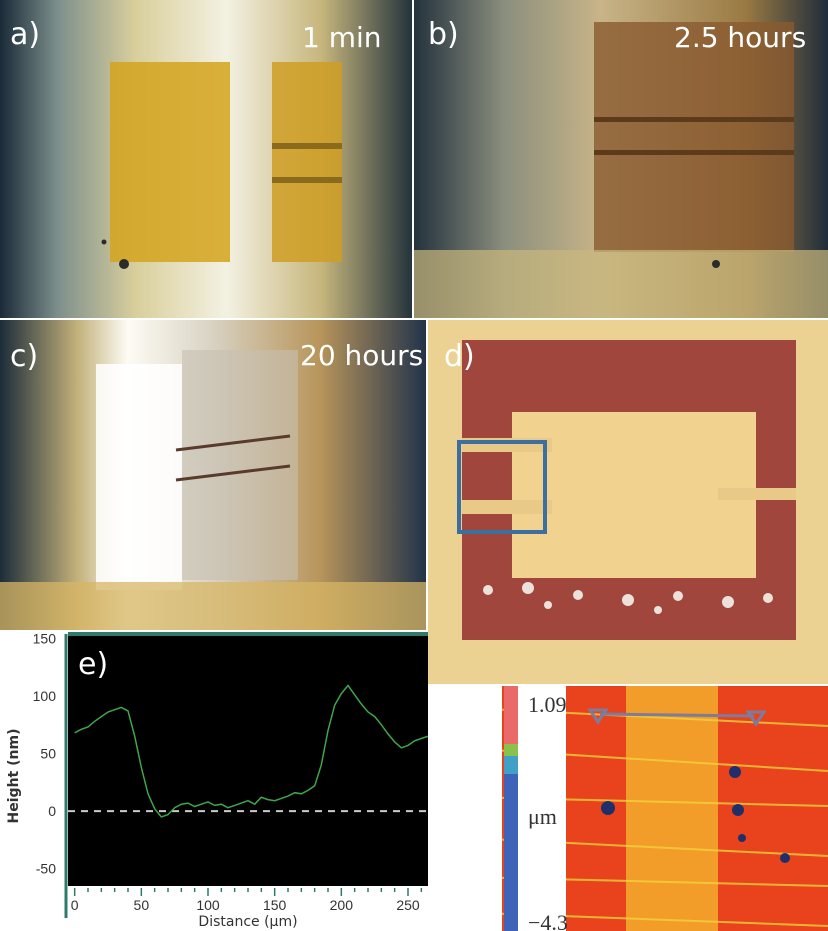 Image resolution: width=828 pixels, height=931 pixels. What do you see at coordinates (46, 869) in the screenshot?
I see `y-tick-label: -50` at bounding box center [46, 869].